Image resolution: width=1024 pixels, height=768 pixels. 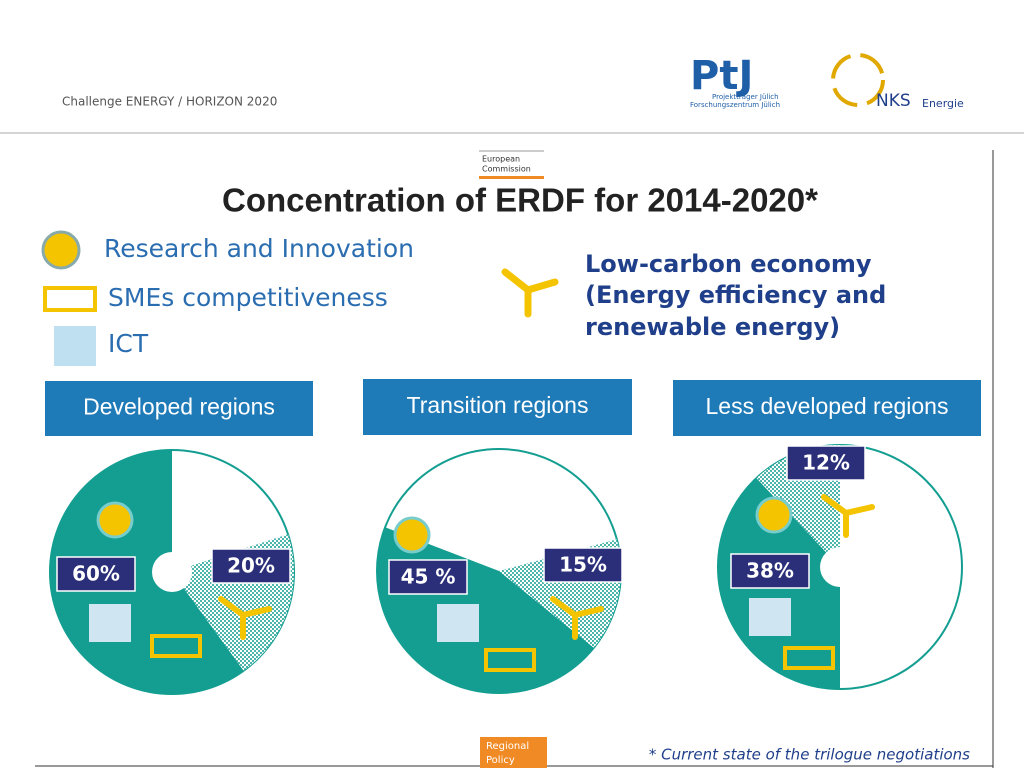 What do you see at coordinates (259, 248) in the screenshot?
I see `legend-research: Research and Innovation` at bounding box center [259, 248].